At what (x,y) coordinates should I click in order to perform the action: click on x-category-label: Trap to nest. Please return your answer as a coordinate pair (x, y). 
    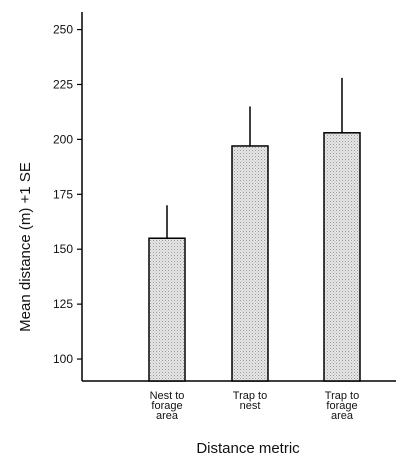
    Looking at the image, I should click on (250, 401).